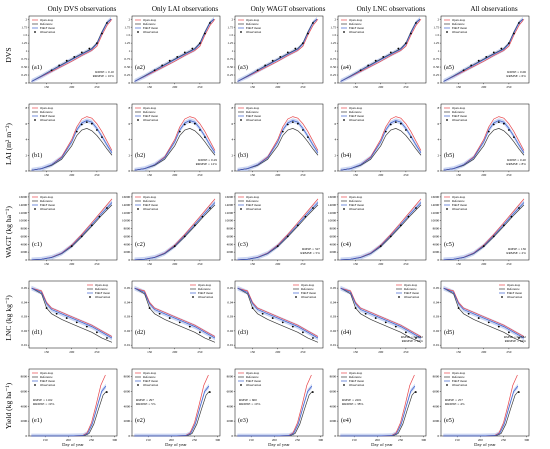 This screenshot has width=550, height=449. Describe the element at coordinates (435, 205) in the screenshot. I see `y-tick-label: 14000` at that location.